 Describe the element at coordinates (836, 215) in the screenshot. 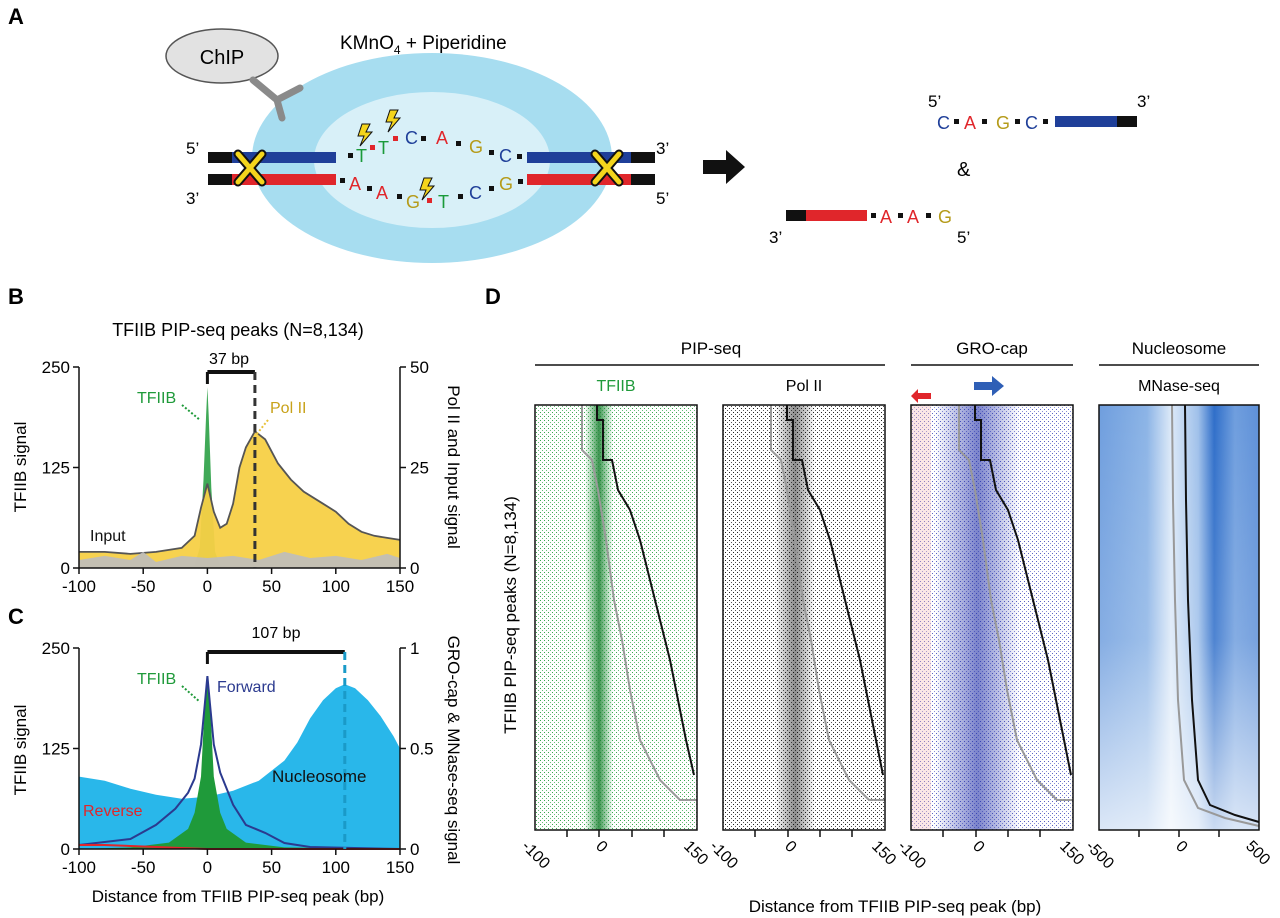

I see `product-bottom-red` at that location.